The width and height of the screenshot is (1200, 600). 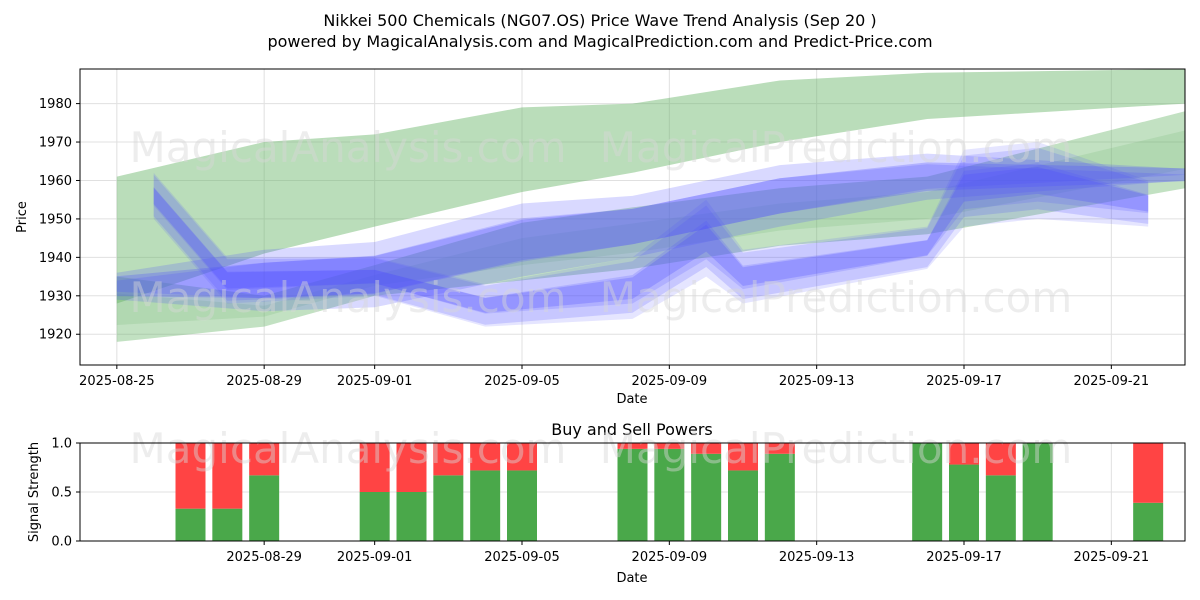 I want to click on watermark-analysis-2: MagicalAnalysis.com, so click(x=348, y=297).